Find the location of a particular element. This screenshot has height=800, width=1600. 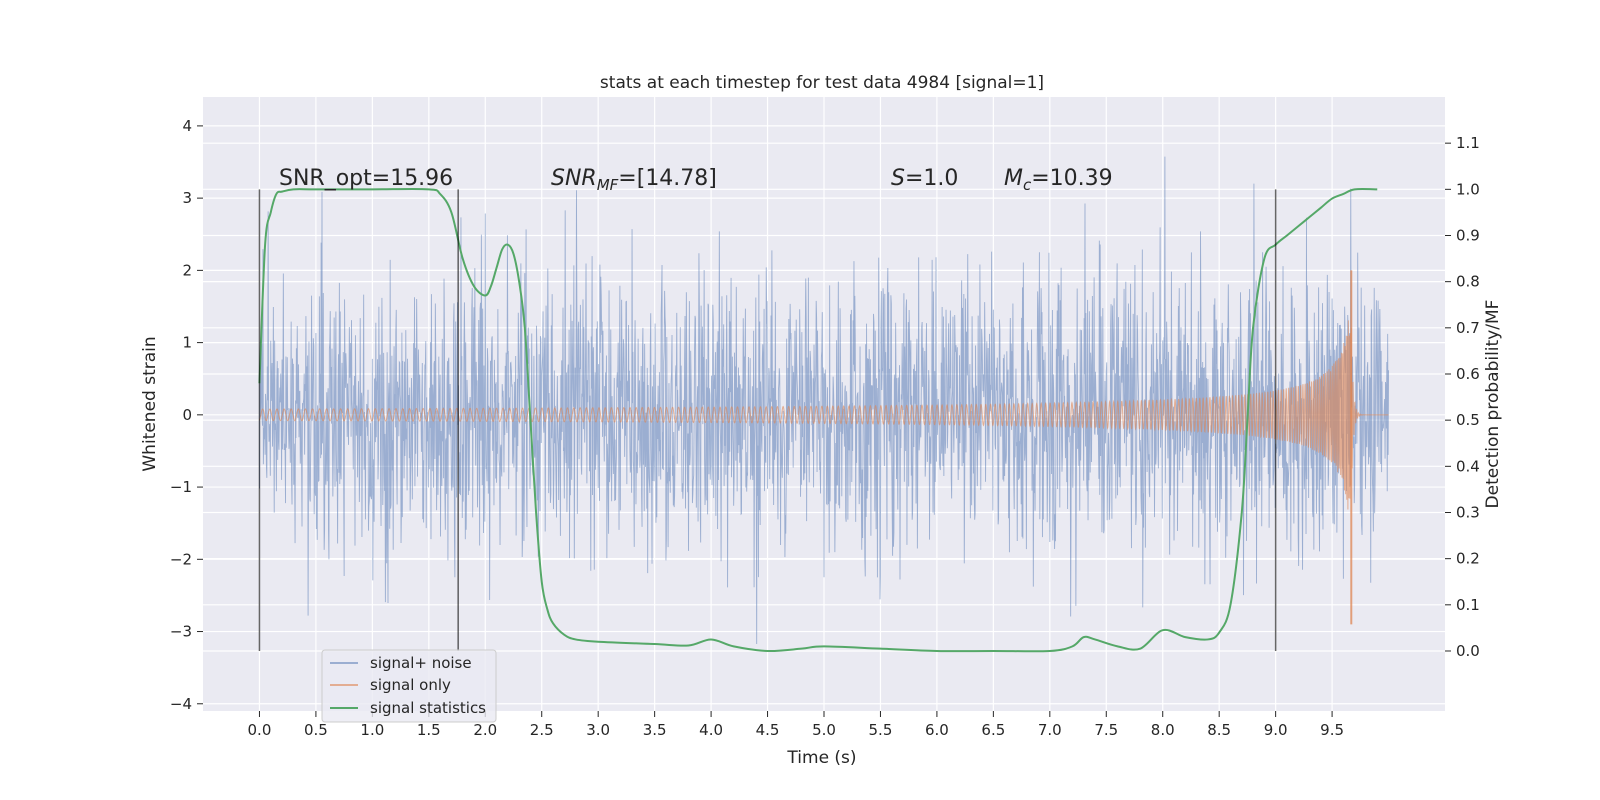

x-tick-label: 8.5 is located at coordinates (1219, 730).